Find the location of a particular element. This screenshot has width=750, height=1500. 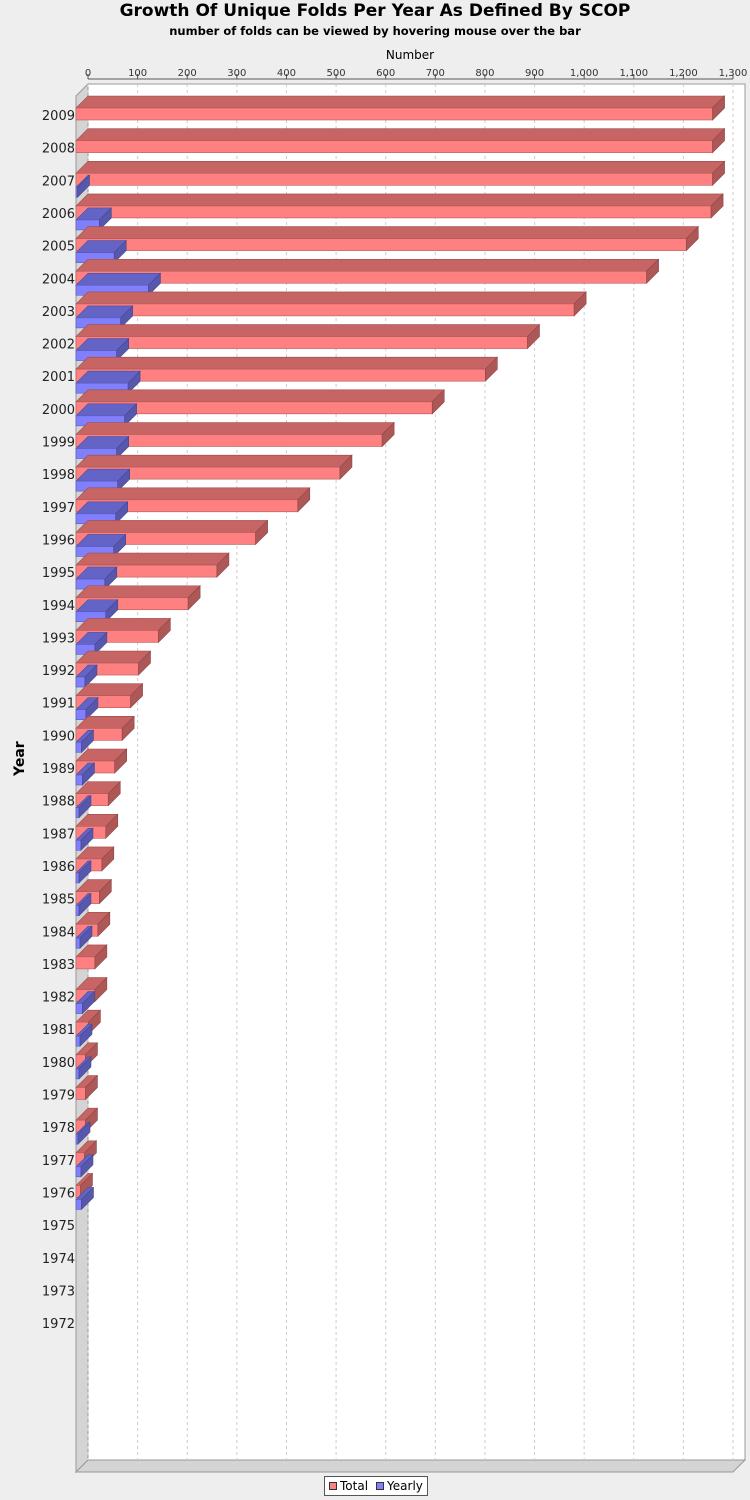

x-tick-label: 900 is located at coordinates (534, 73).